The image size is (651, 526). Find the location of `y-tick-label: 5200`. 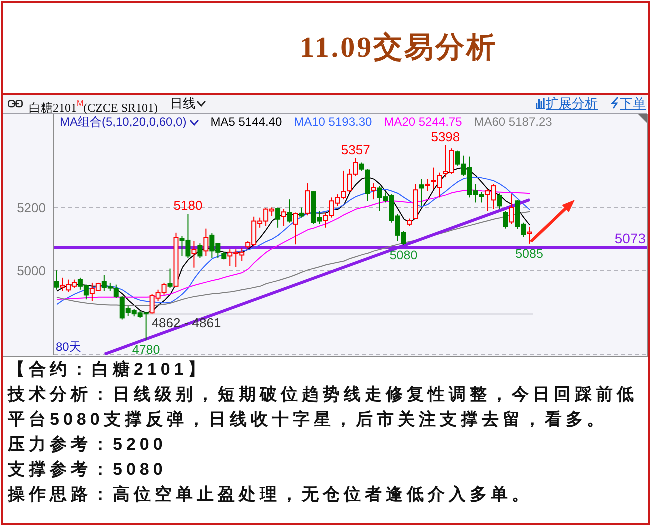

y-tick-label: 5200 is located at coordinates (31, 208).